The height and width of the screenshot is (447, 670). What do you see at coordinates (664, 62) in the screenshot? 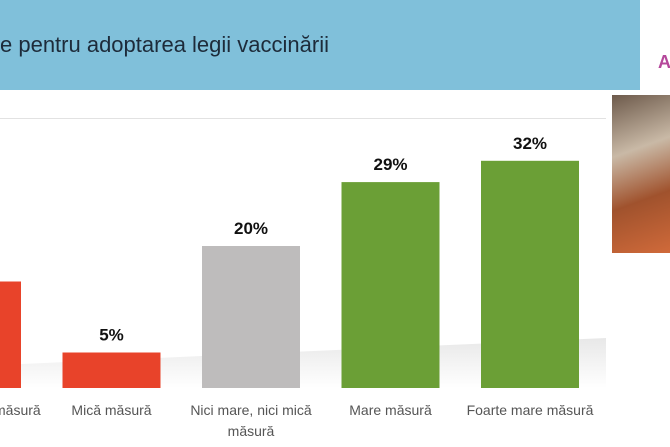
I see `side-text: A` at bounding box center [664, 62].